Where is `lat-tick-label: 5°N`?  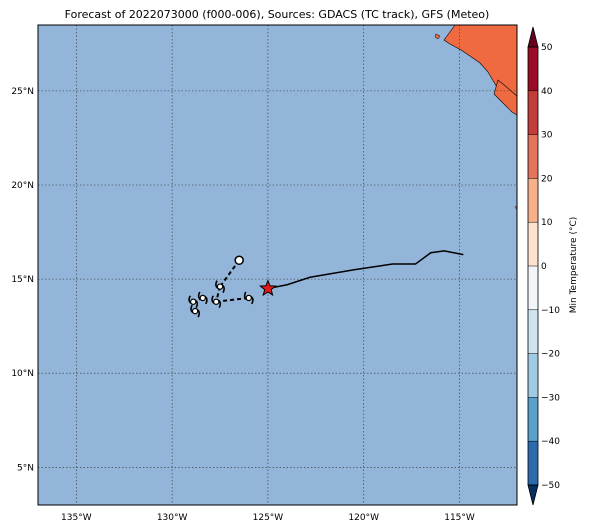 lat-tick-label: 5°N is located at coordinates (25, 468).